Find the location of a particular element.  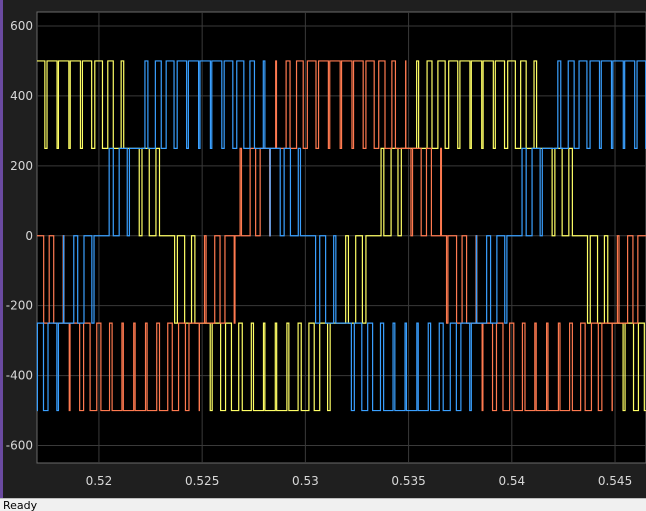

y-tick-label: -400 is located at coordinates (19, 376).